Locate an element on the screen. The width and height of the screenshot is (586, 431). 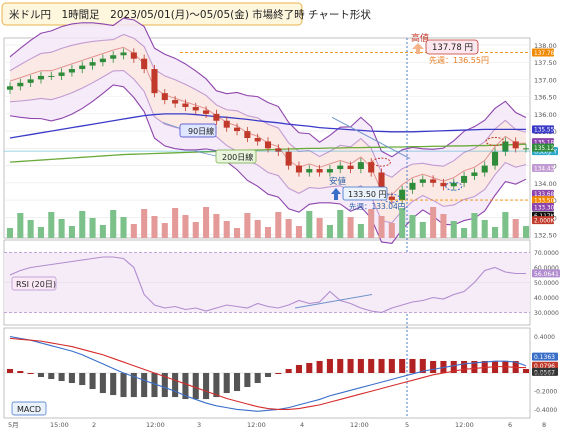
x-tick-label: 15:00 is located at coordinates (59, 425).